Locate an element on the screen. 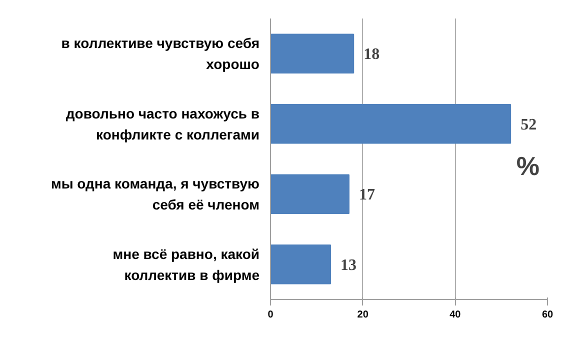 The width and height of the screenshot is (577, 337). y-tick-label: мы одна команда, я чувствую себя её членом is located at coordinates (155, 194).